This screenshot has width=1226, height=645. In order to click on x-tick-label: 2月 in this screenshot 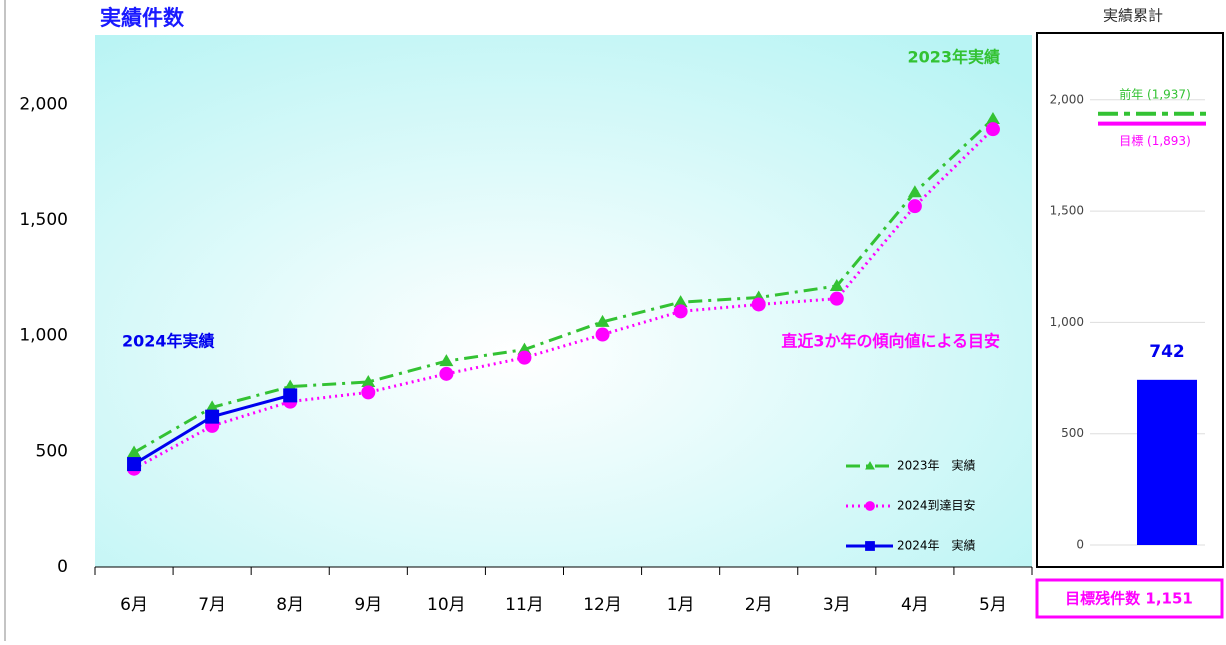, I will do `click(759, 605)`.